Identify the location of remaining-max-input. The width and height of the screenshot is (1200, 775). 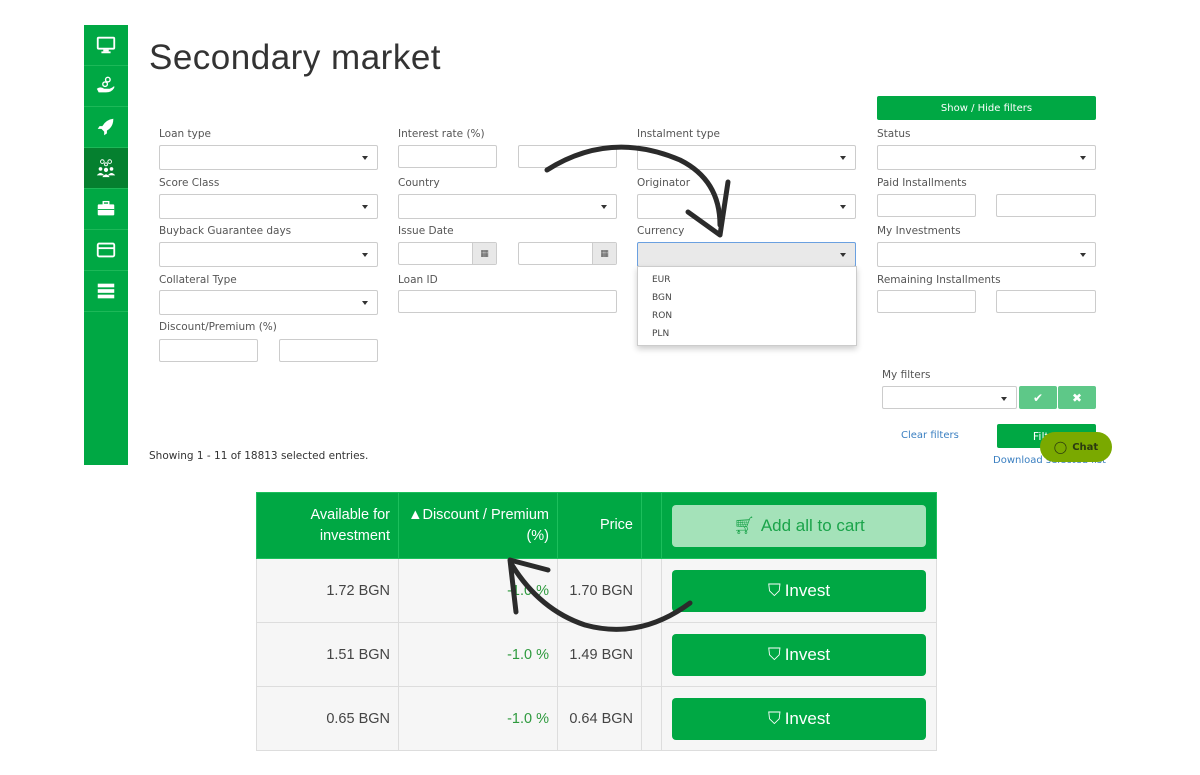
(1046, 301).